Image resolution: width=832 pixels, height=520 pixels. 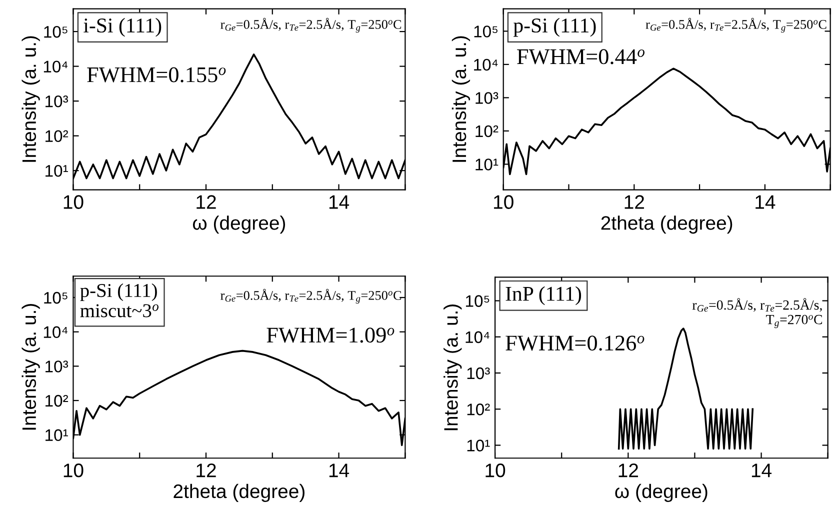 I want to click on annotation: p-Si (111) miscut~3$^{o}$, so click(x=119, y=300).